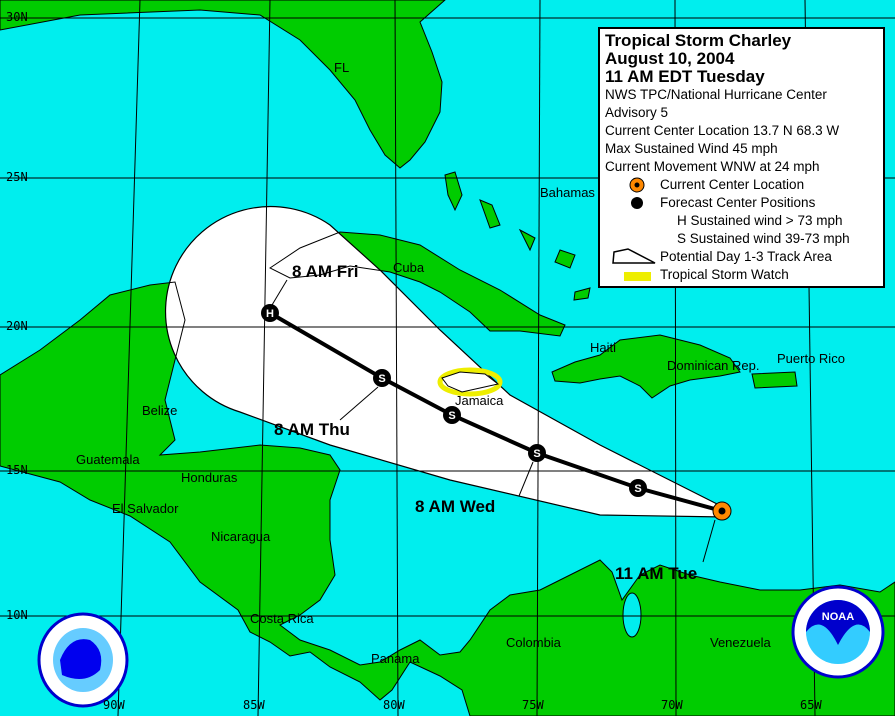 This screenshot has height=716, width=895. I want to click on latitude-label: 15N, so click(17, 470).